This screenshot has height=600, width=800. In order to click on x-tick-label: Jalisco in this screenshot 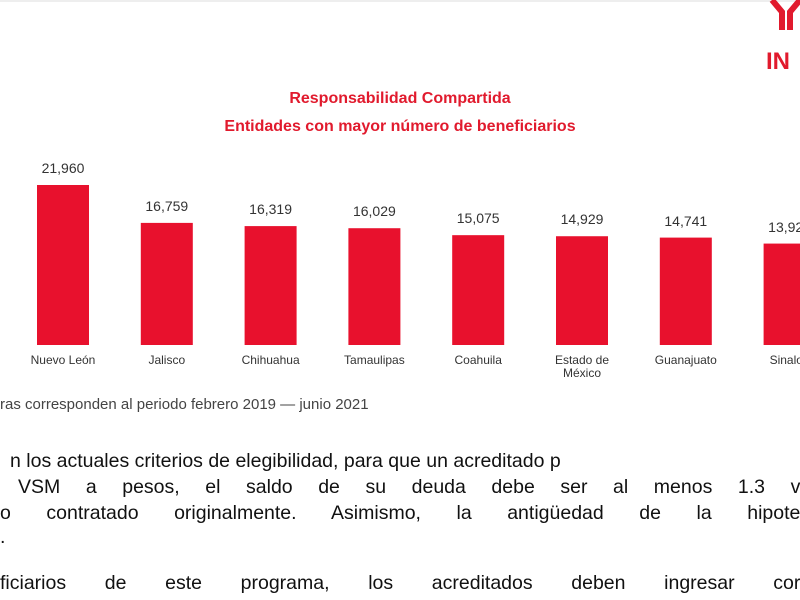, I will do `click(167, 360)`.